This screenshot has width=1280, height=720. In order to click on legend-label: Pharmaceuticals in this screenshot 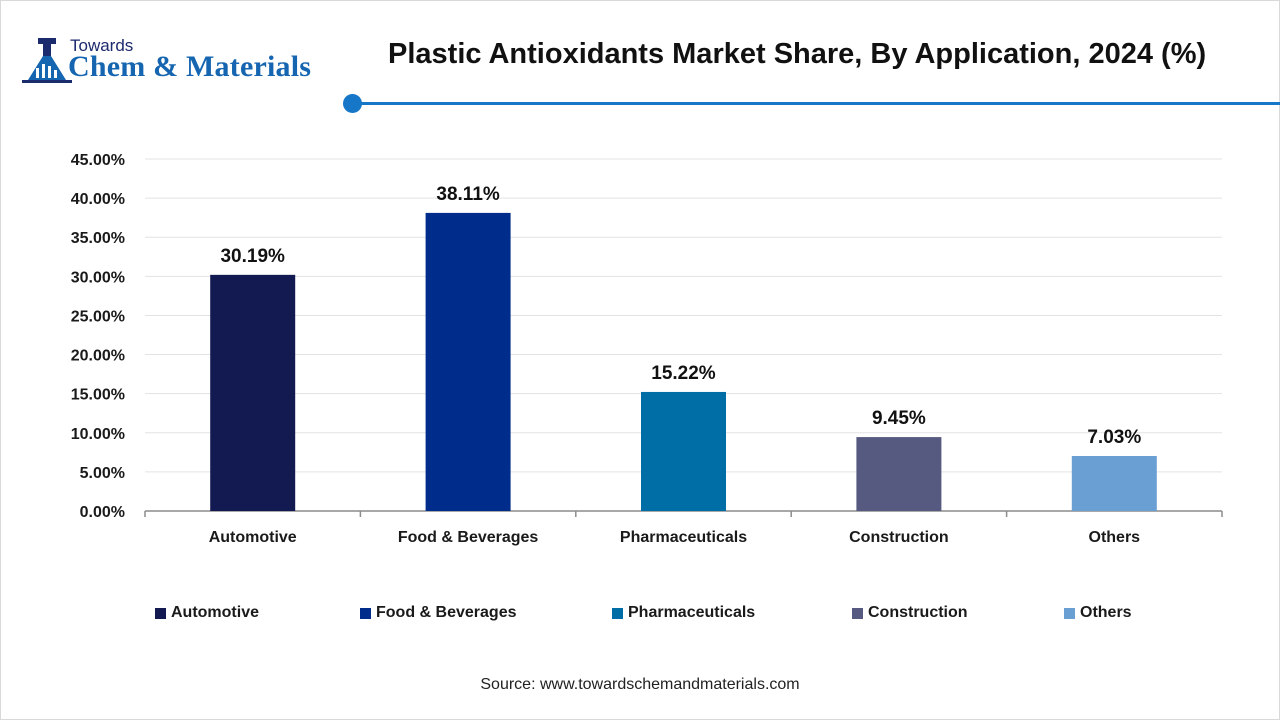, I will do `click(692, 612)`.